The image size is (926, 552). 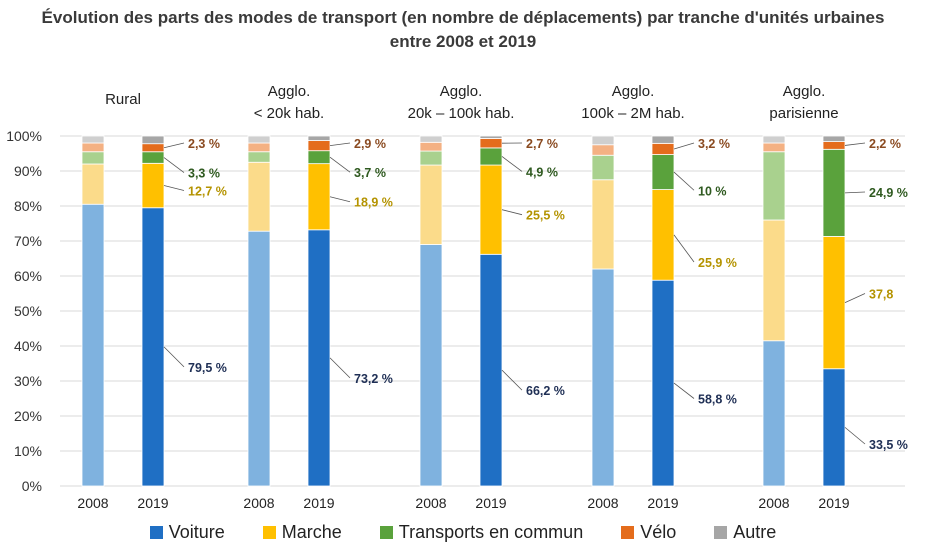 What do you see at coordinates (714, 144) in the screenshot?
I see `data-label: 3,2 %` at bounding box center [714, 144].